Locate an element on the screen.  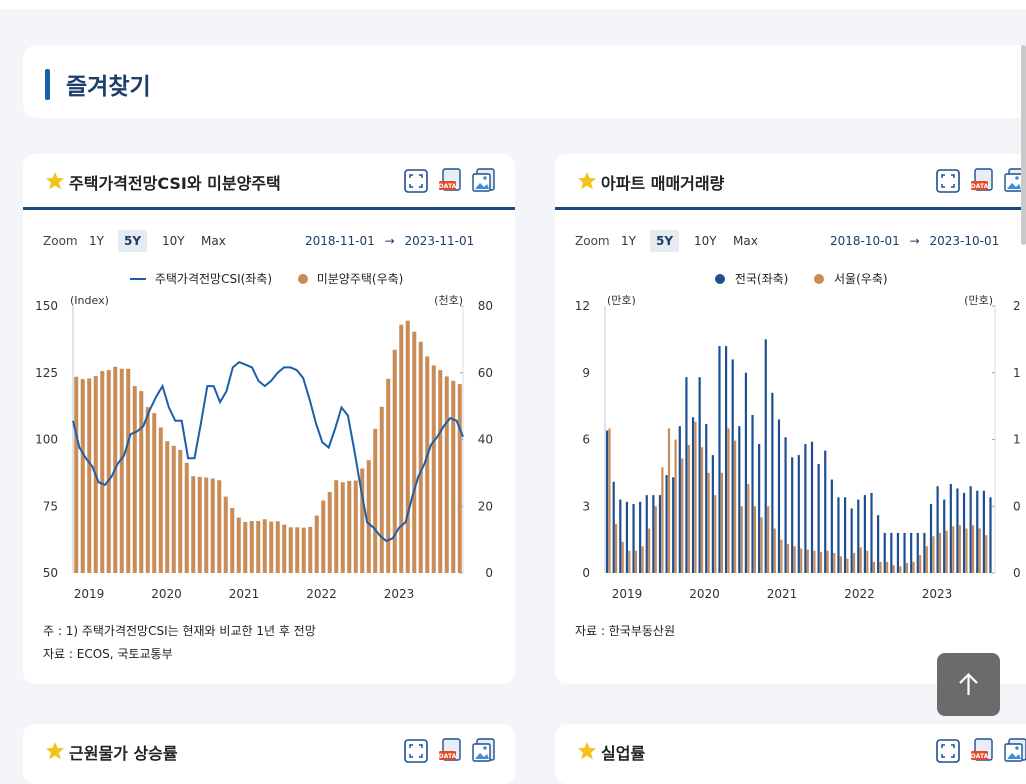
legend-dot-marker is located at coordinates (302, 278).